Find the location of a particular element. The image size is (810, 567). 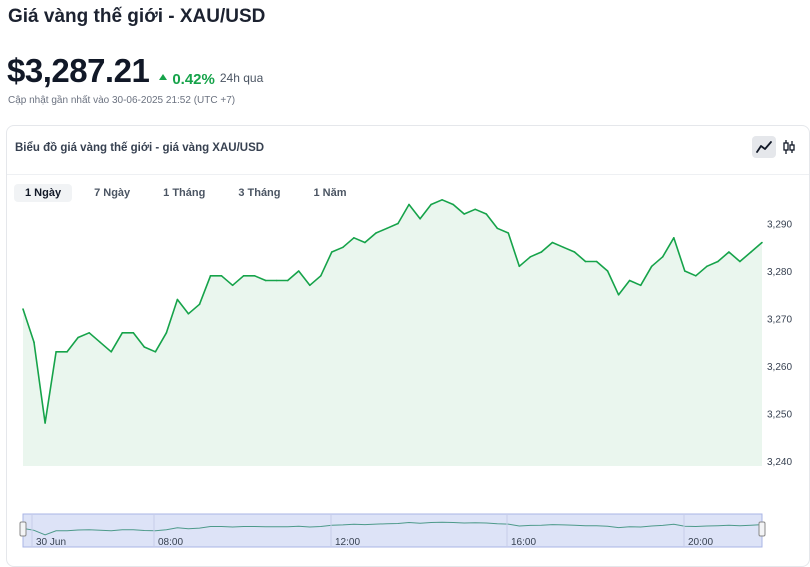

x-tick-label: 08:00 is located at coordinates (170, 542).